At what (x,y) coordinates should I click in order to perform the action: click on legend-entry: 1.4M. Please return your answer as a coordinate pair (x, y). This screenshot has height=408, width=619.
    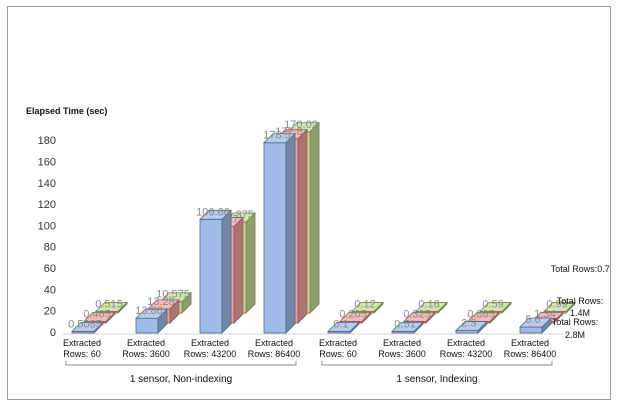
    Looking at the image, I should click on (580, 313).